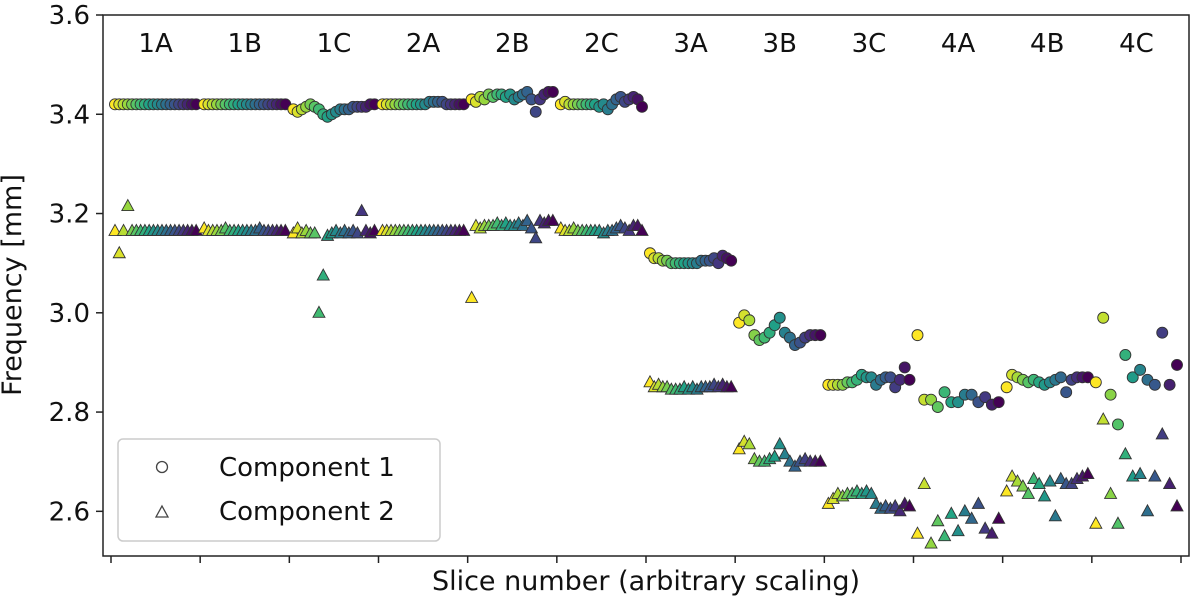  What do you see at coordinates (69, 215) in the screenshot?
I see `y-tick-label: 3.2` at bounding box center [69, 215].